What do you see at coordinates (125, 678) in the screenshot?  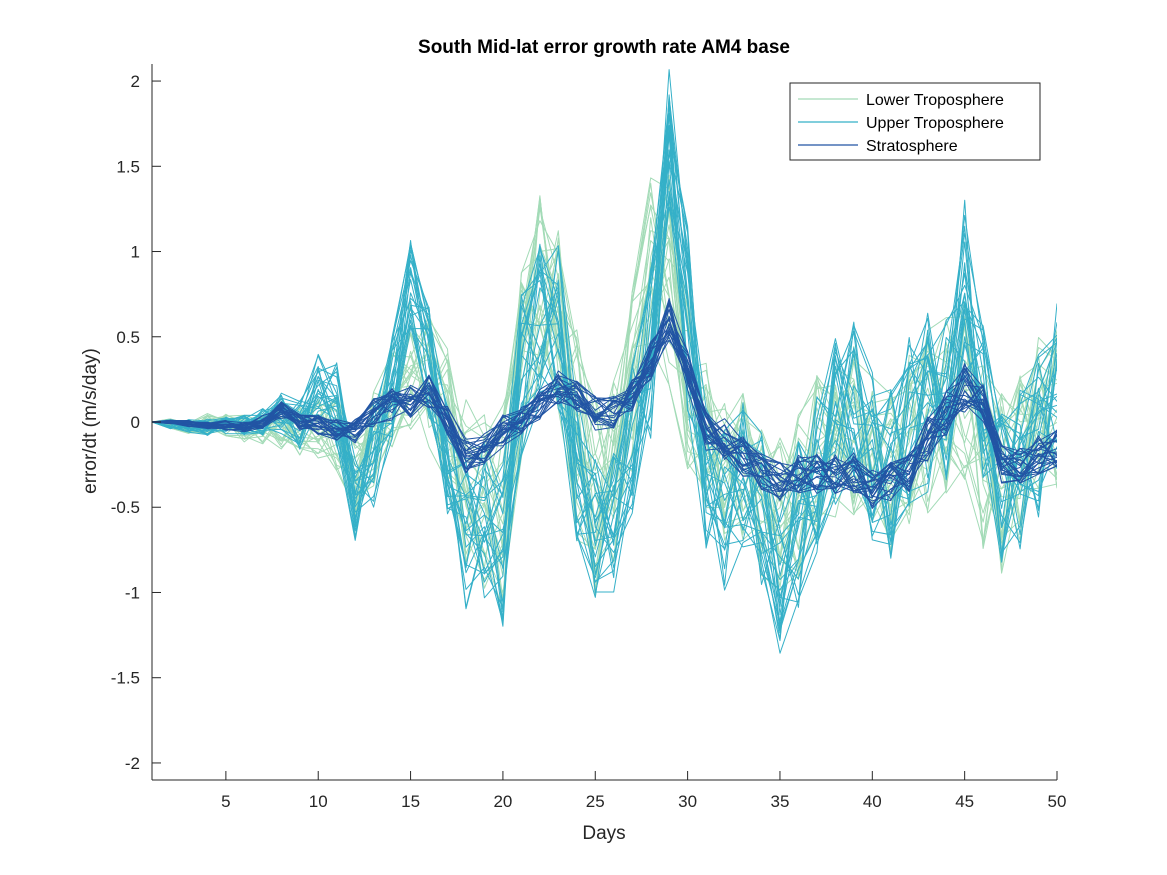 I see `y-tick-label: -1.5` at bounding box center [125, 678].